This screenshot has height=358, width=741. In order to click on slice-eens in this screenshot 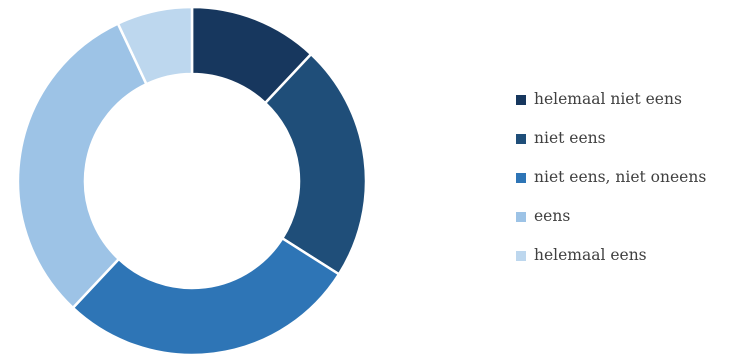, I will do `click(82, 165)`.